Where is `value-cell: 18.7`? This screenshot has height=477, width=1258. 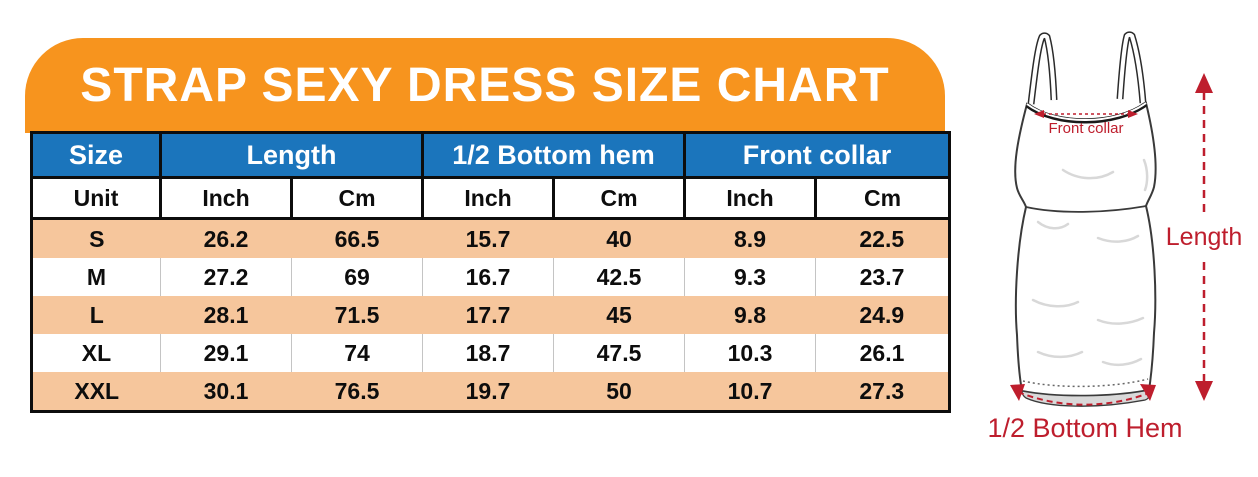 value-cell: 18.7 is located at coordinates (488, 353).